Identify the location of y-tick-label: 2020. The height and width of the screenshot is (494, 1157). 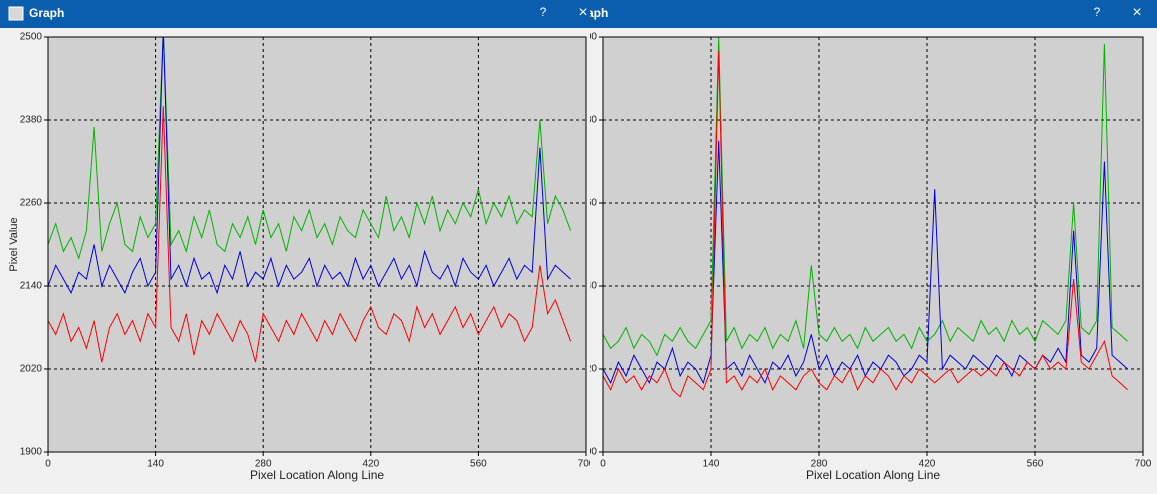
(31, 369).